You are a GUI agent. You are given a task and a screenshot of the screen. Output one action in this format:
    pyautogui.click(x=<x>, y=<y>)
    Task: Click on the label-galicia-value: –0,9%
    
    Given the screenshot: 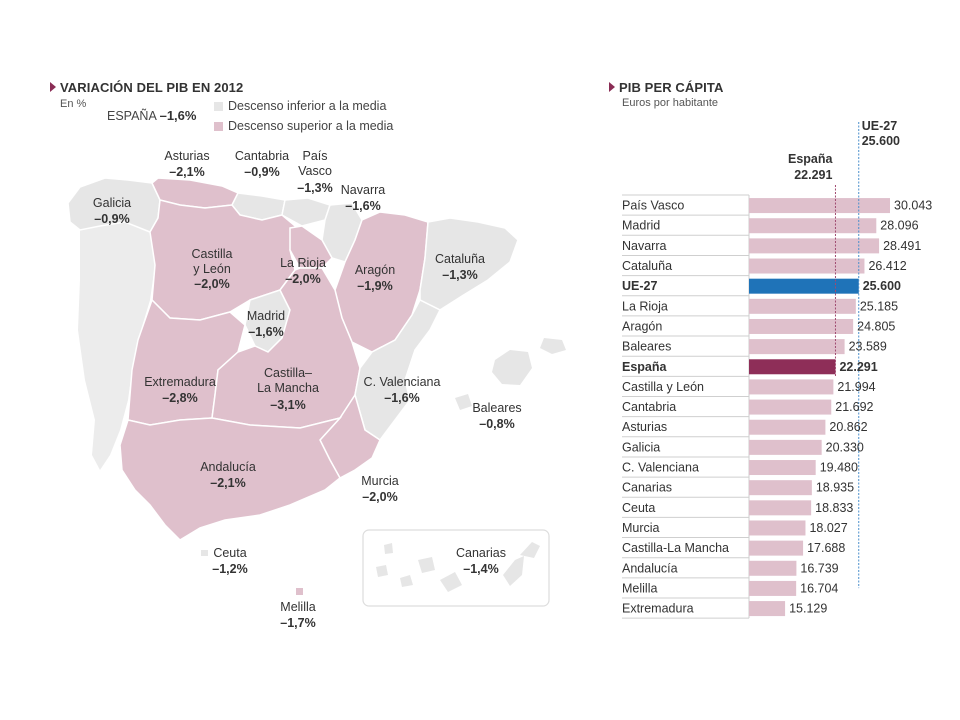 What is the action you would take?
    pyautogui.click(x=111, y=219)
    